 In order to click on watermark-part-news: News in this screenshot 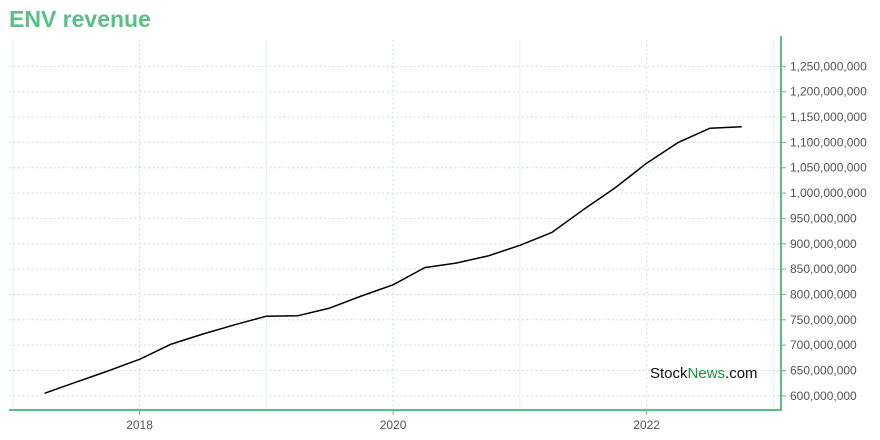, I will do `click(706, 373)`.